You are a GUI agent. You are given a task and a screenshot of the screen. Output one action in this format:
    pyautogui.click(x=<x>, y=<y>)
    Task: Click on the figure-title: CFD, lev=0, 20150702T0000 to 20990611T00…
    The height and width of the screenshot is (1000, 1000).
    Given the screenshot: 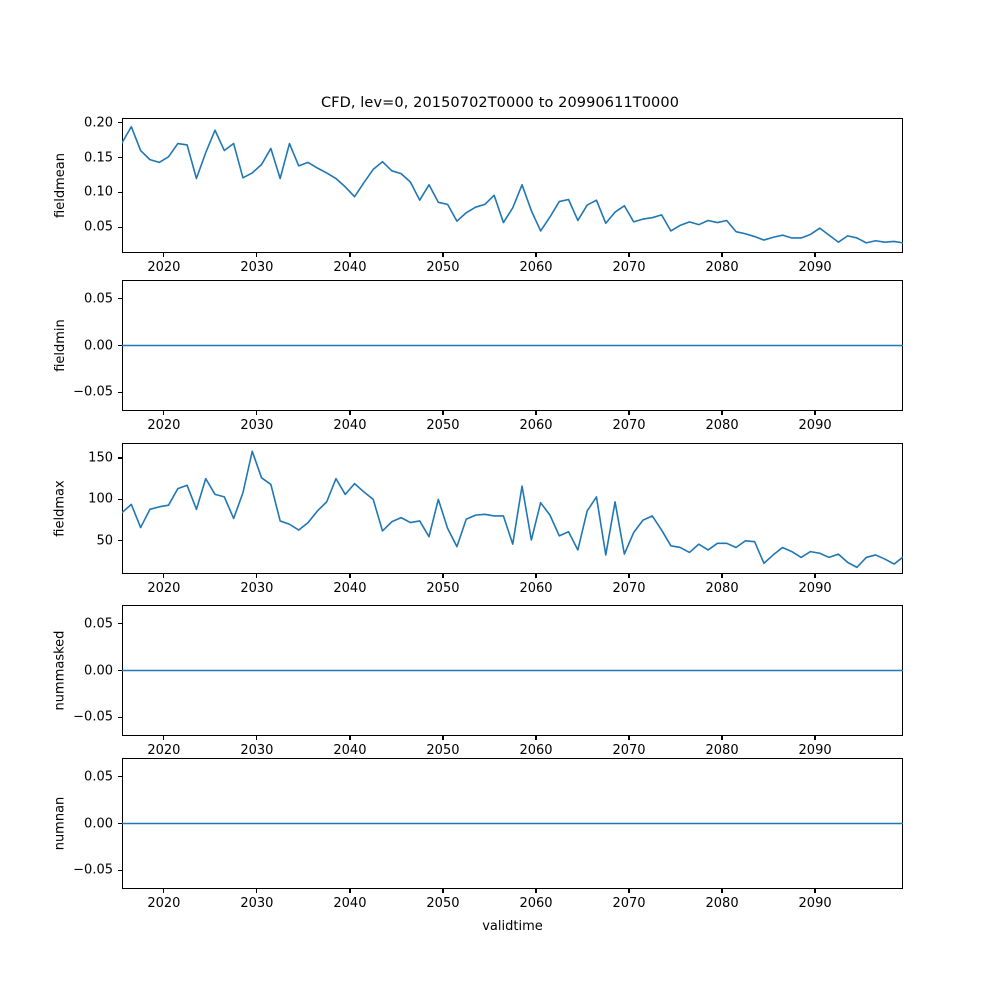 What is the action you would take?
    pyautogui.click(x=500, y=103)
    